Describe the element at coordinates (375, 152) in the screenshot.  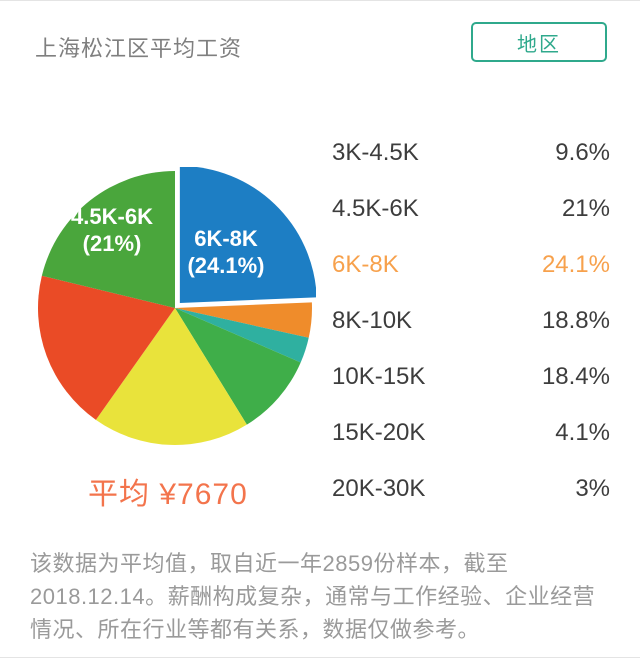
I see `salary-range-label: 3K-4.5K` at that location.